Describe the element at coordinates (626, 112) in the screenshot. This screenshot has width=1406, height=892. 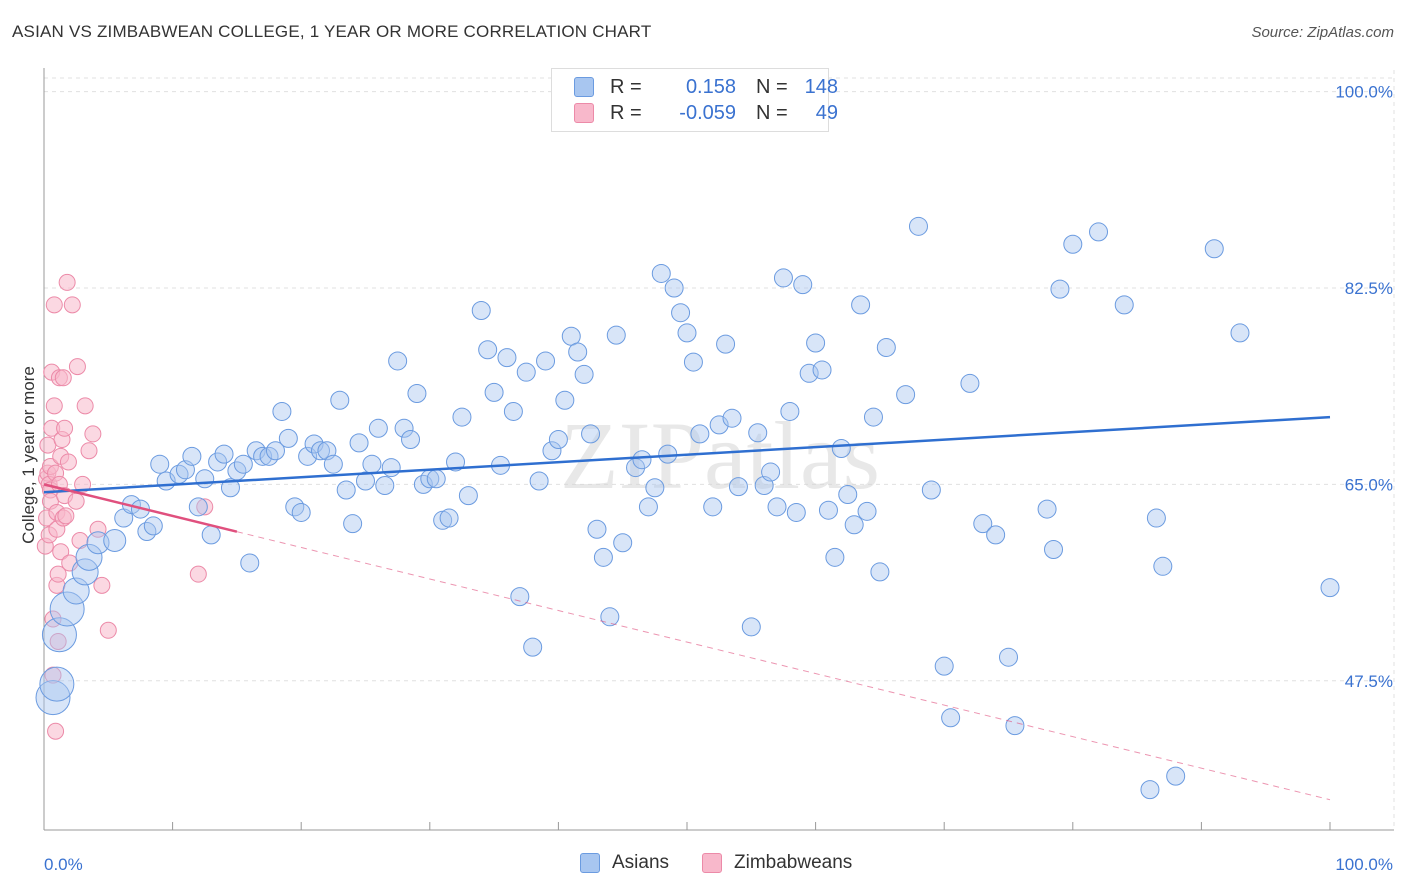
I see `r-label: R =` at that location.